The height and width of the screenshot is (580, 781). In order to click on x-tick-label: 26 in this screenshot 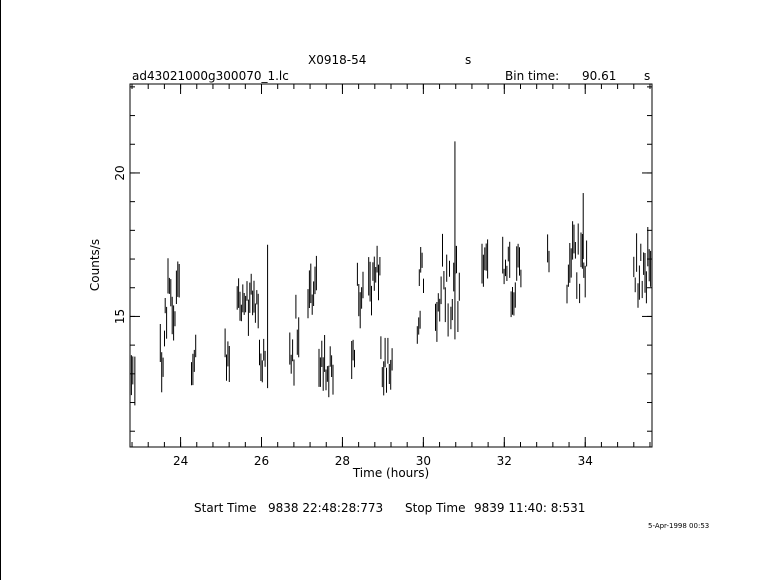, I will do `click(261, 461)`.